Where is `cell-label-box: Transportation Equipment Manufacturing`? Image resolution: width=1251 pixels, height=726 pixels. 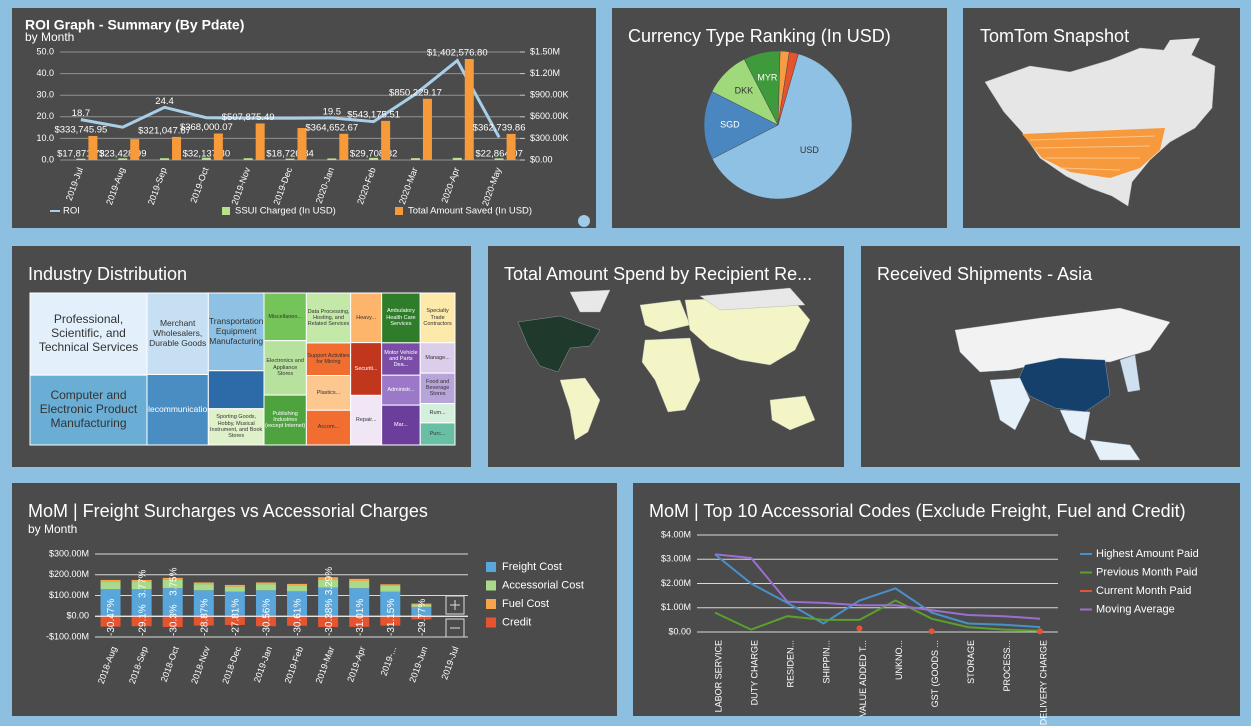
cell-label-box: Transportation Equipment Manufacturing is located at coordinates (236, 330).